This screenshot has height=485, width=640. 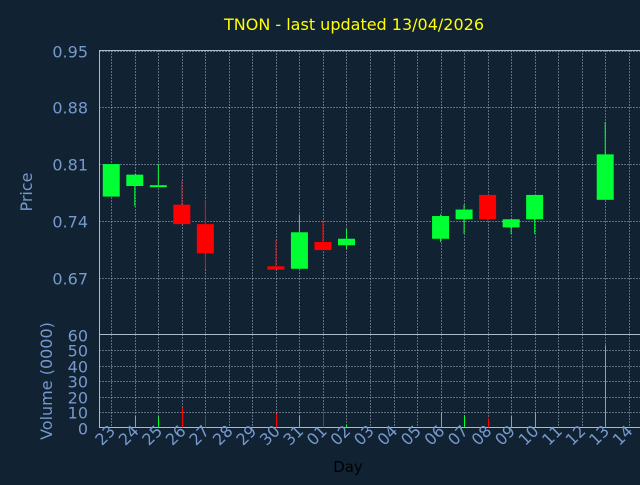 I want to click on price-tick-label: 0.81, so click(x=70, y=165).